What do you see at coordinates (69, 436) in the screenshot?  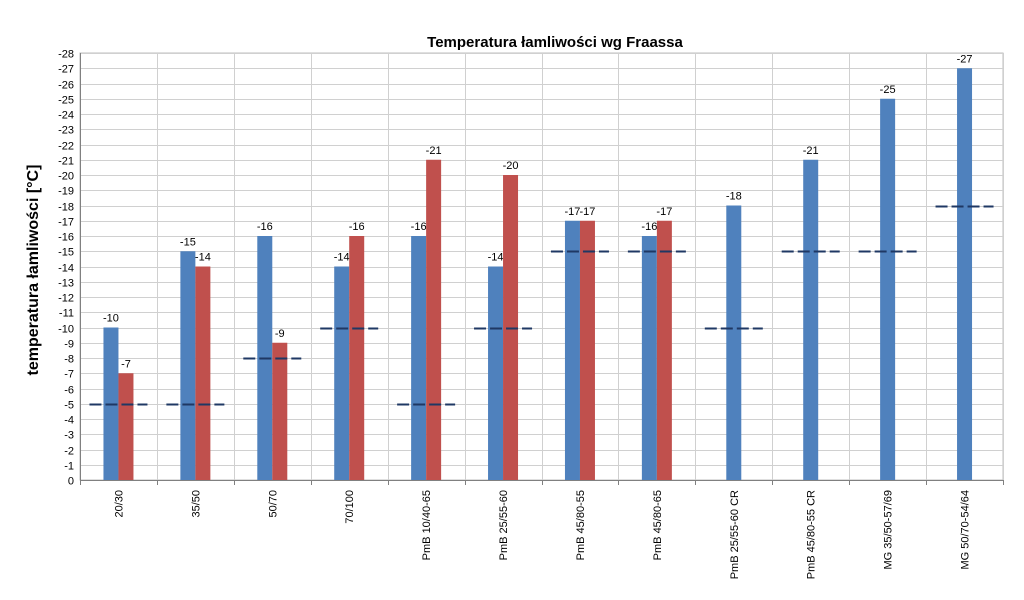 I see `y-tick-label: -3` at bounding box center [69, 436].